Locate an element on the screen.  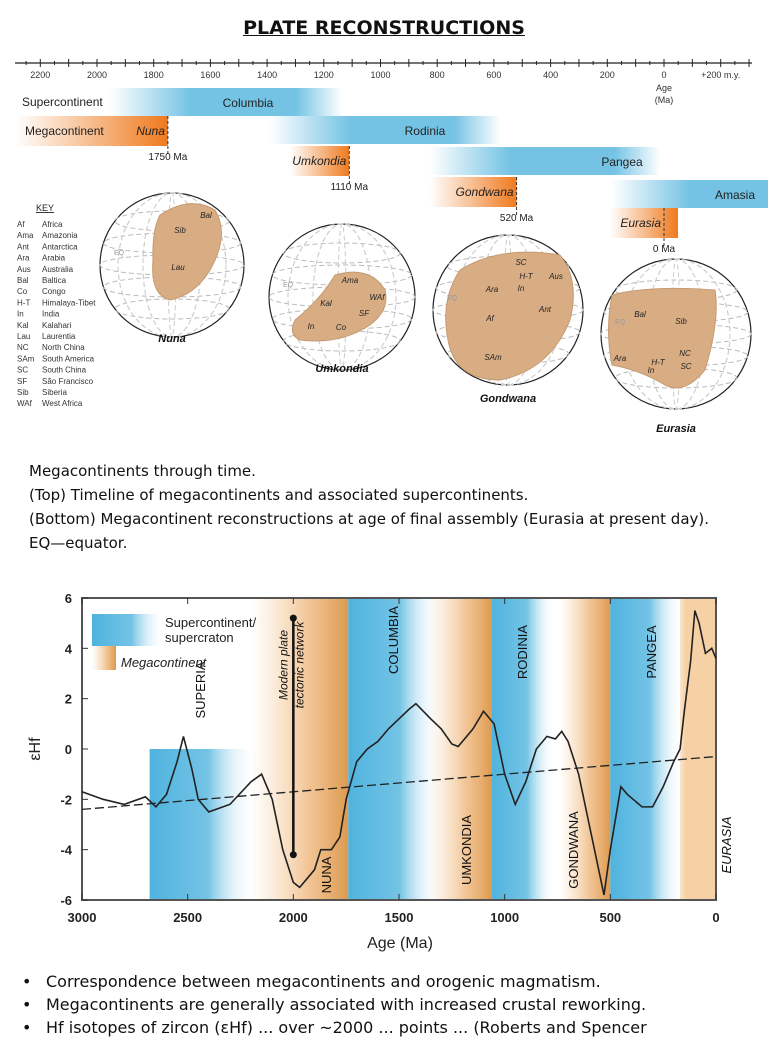
globe-gondwana: SC H-T Aus Ara In Ant Af SAm EQ is located at coordinates (508, 310).